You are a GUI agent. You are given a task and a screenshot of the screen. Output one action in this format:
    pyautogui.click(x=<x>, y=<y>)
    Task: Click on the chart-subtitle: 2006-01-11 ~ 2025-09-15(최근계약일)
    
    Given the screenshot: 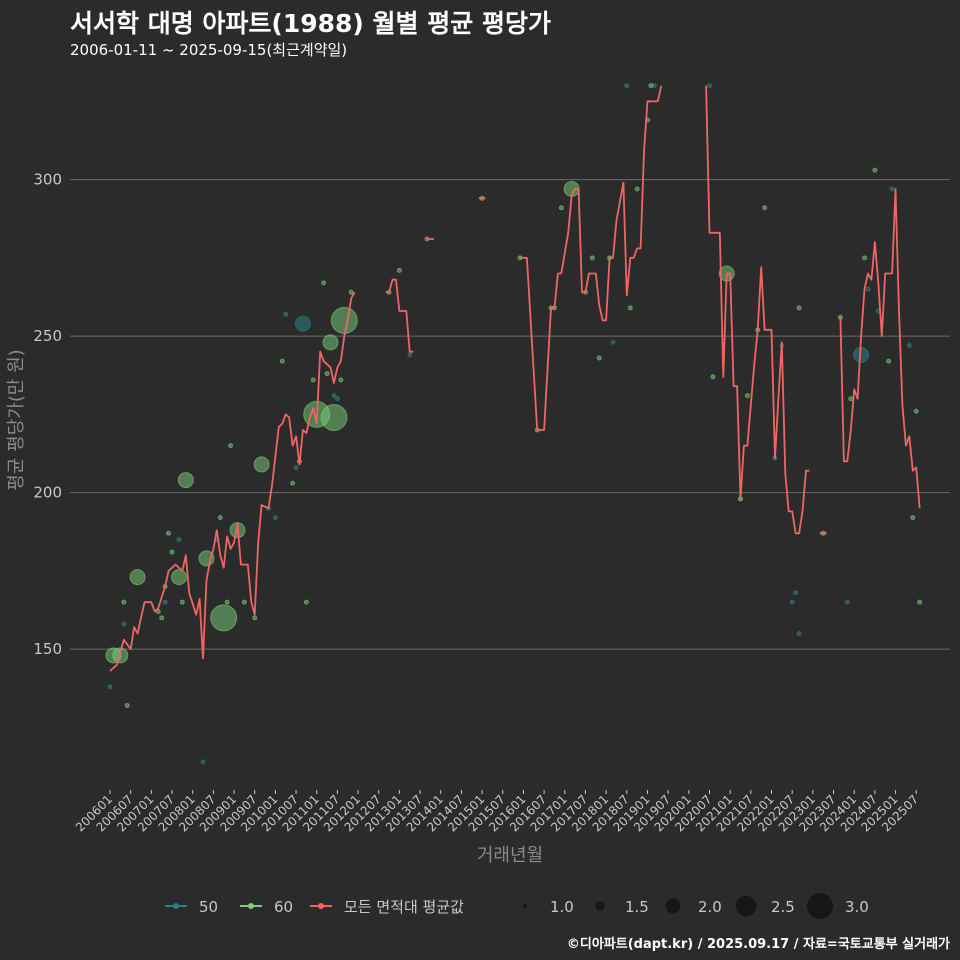 What is the action you would take?
    pyautogui.click(x=209, y=50)
    